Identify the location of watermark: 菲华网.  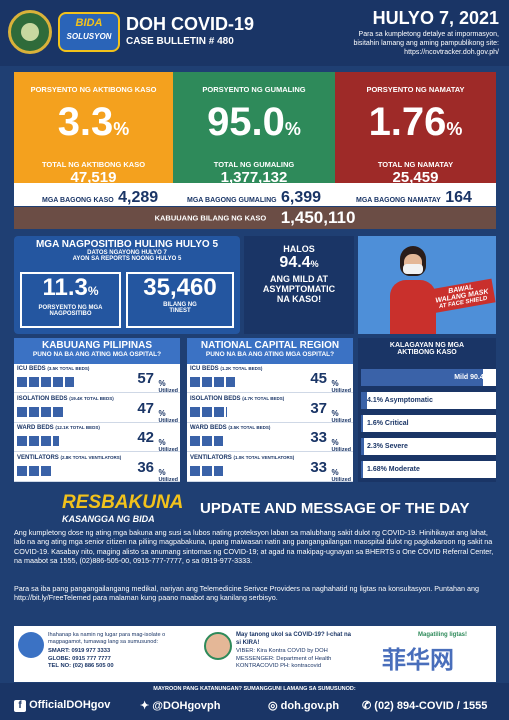
(418, 660).